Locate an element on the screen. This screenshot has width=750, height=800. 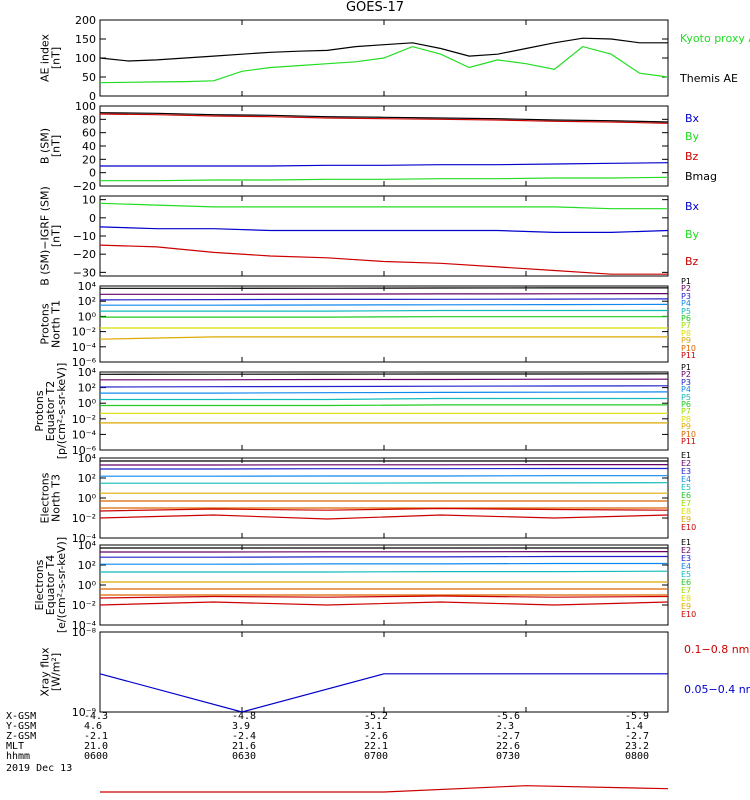
legend-item: 0.1−0.8 nm is located at coordinates (717, 649).